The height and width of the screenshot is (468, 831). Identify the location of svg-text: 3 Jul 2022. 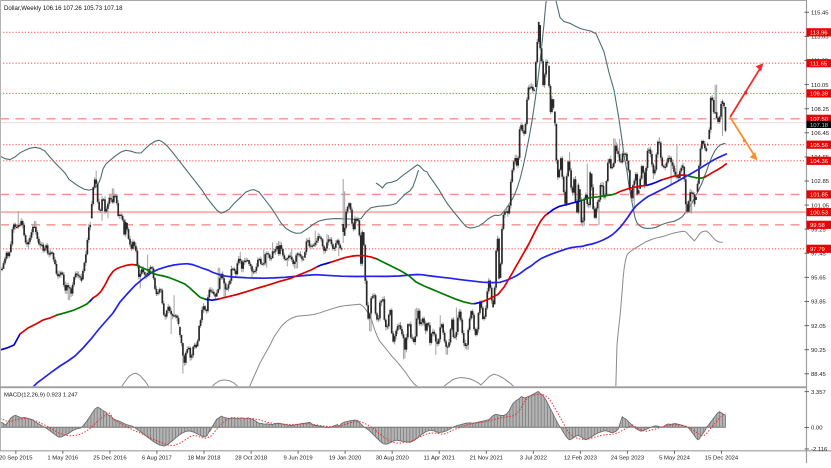
(533, 459).